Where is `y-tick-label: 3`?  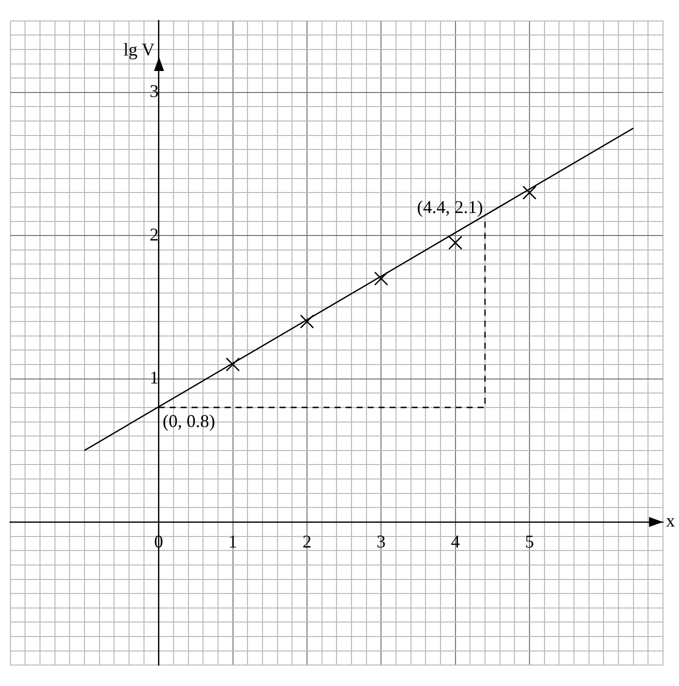 y-tick-label: 3 is located at coordinates (154, 91).